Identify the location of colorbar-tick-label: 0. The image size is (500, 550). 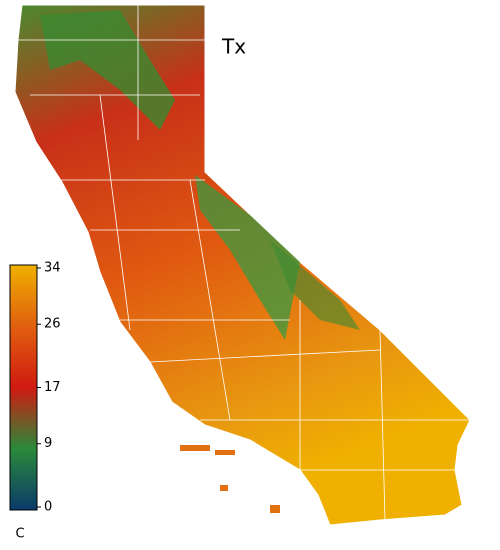
(48, 507).